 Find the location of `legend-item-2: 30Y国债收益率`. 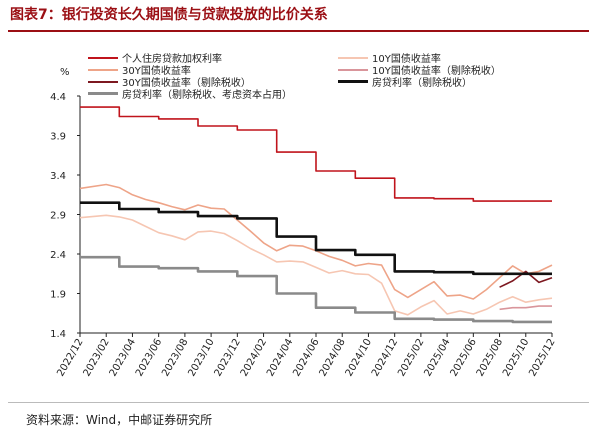

legend-item-2: 30Y国债收益率 is located at coordinates (139, 69).